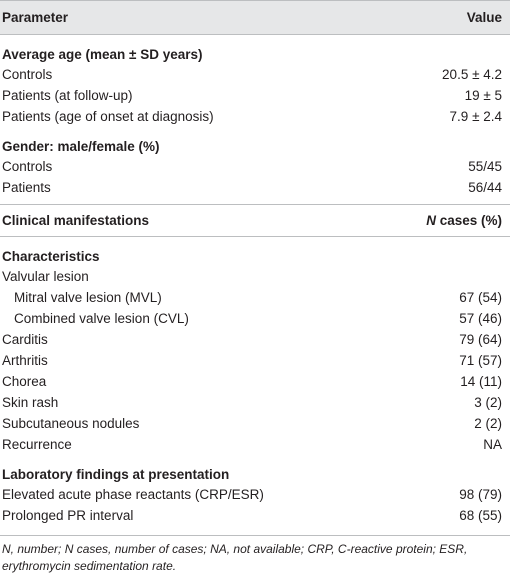 This screenshot has width=510, height=576. What do you see at coordinates (255, 360) in the screenshot?
I see `data-row: Arthritis 71 (57)` at bounding box center [255, 360].